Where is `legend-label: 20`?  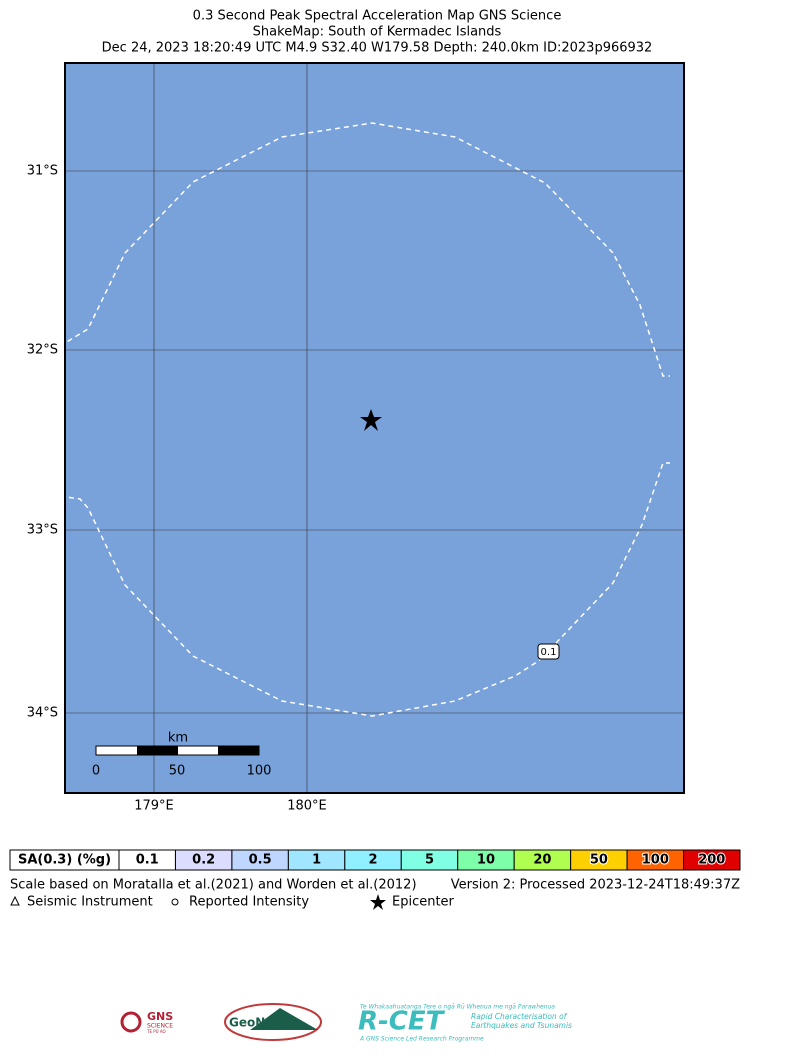 legend-label: 20 is located at coordinates (542, 860).